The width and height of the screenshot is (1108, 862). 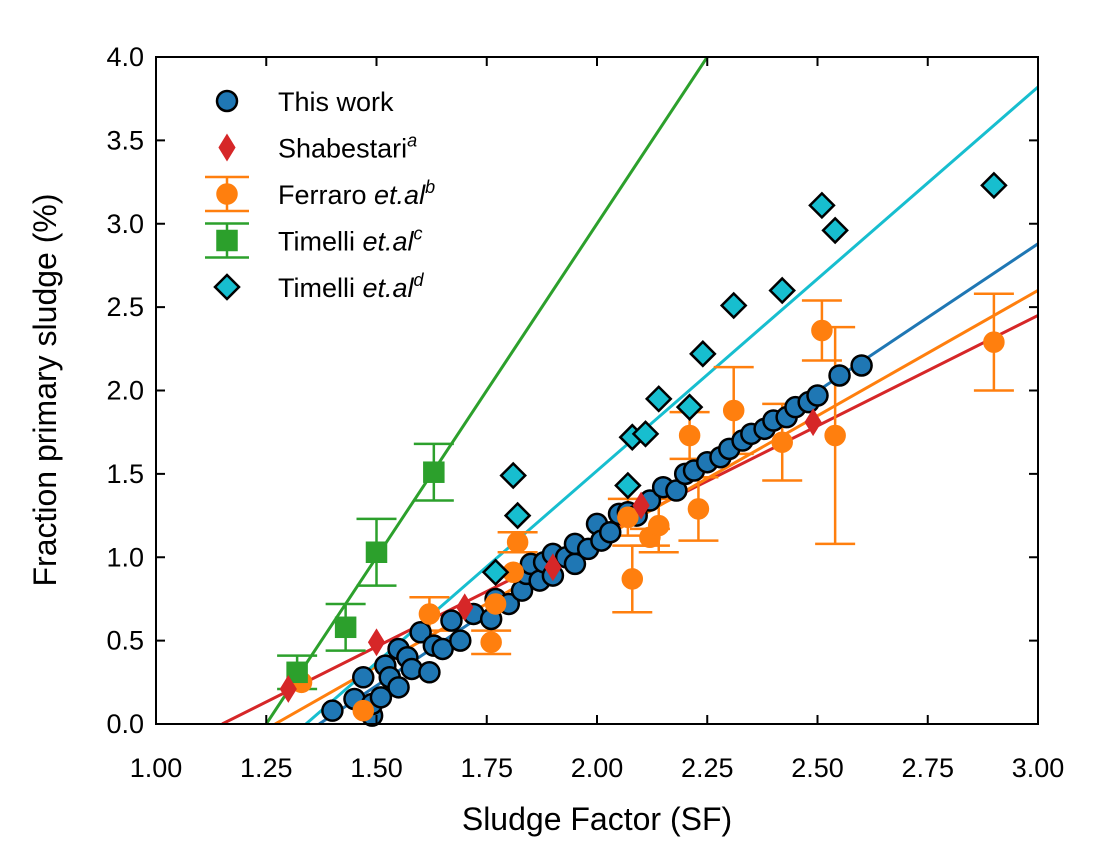 What do you see at coordinates (45, 390) in the screenshot?
I see `y-axis-title: Fraction primary sludge (%)` at bounding box center [45, 390].